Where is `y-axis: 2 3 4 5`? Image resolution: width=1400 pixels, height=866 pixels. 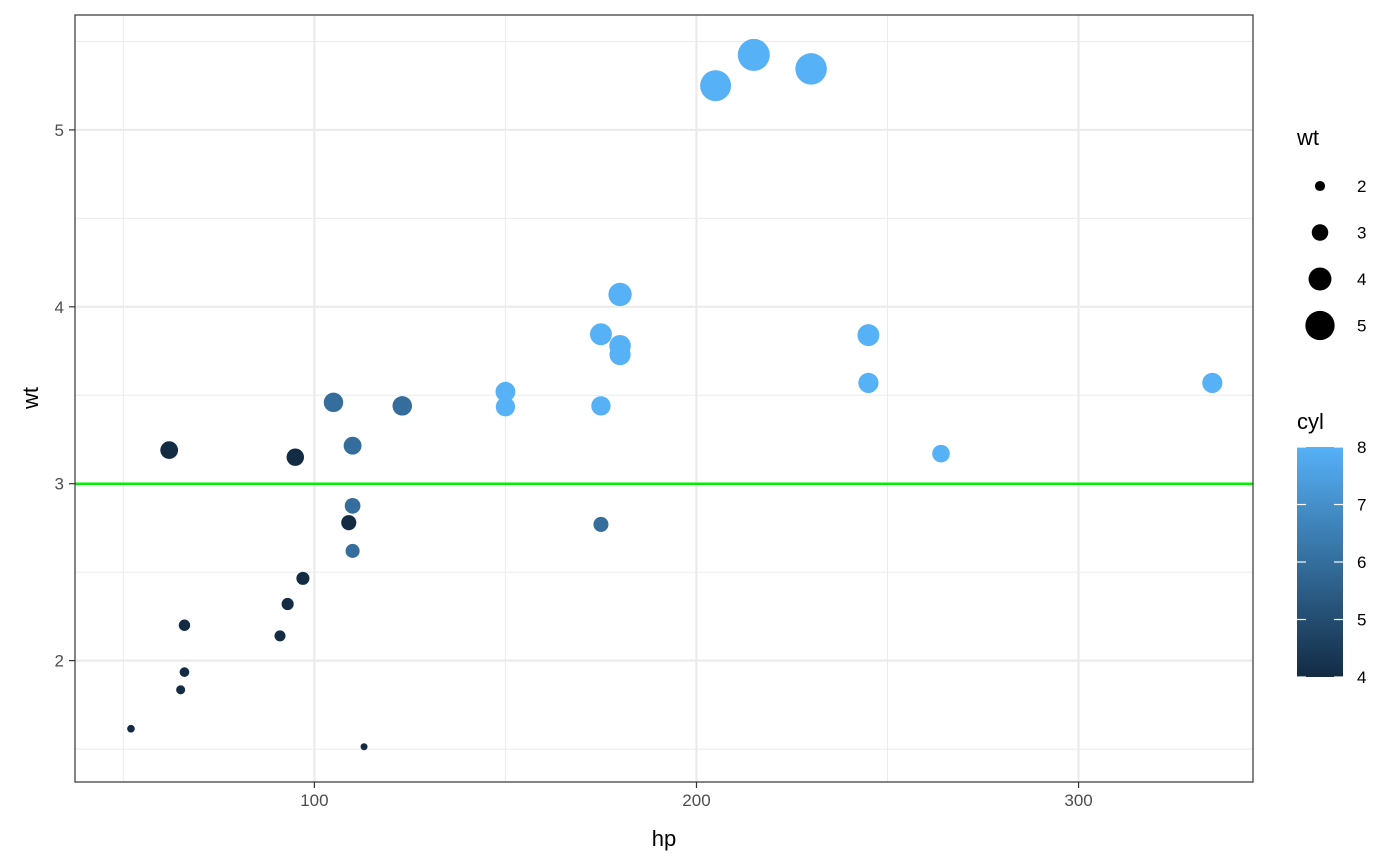
y-axis: 2 3 4 5 is located at coordinates (65, 396).